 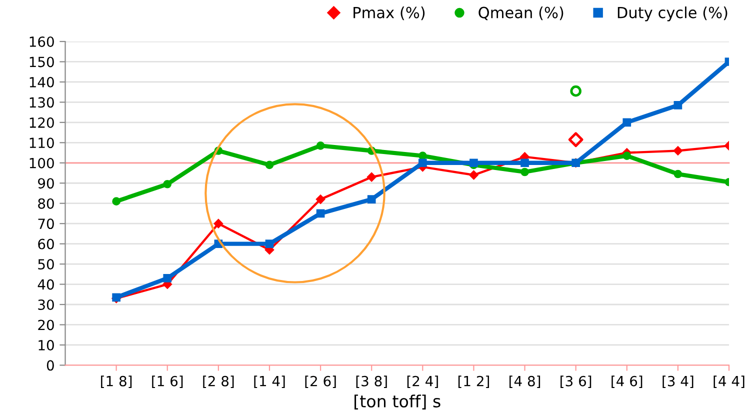 What do you see at coordinates (50, 365) in the screenshot?
I see `y-tick-label: 0` at bounding box center [50, 365].